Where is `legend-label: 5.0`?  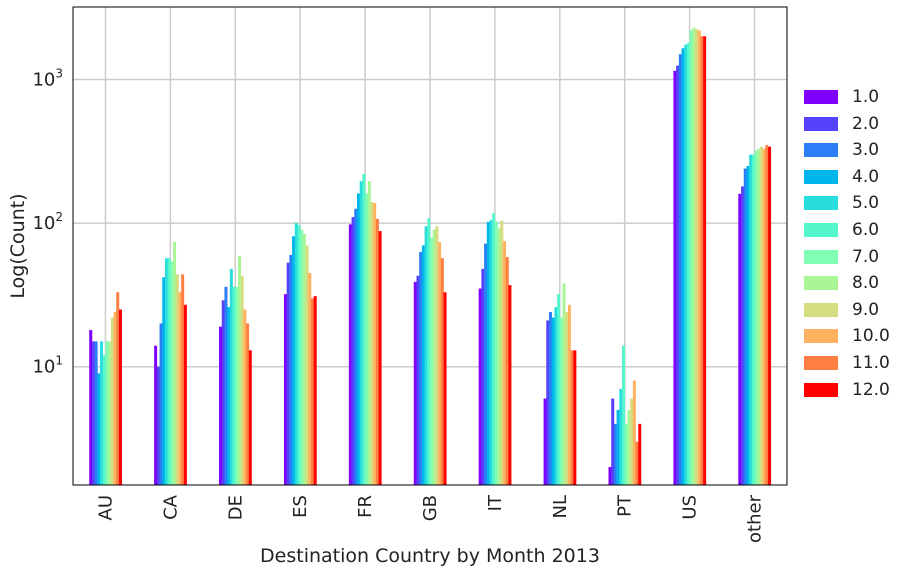
legend-label: 5.0 is located at coordinates (866, 203).